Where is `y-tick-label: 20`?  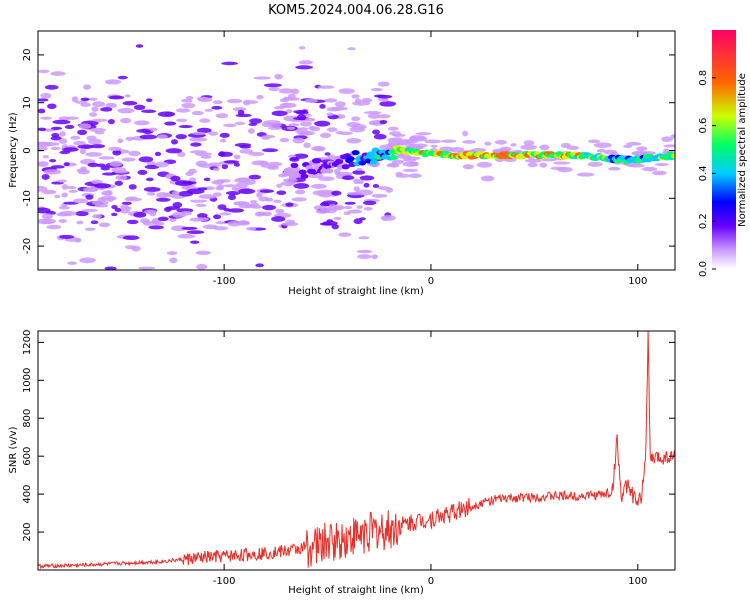 y-tick-label: 20 is located at coordinates (27, 55).